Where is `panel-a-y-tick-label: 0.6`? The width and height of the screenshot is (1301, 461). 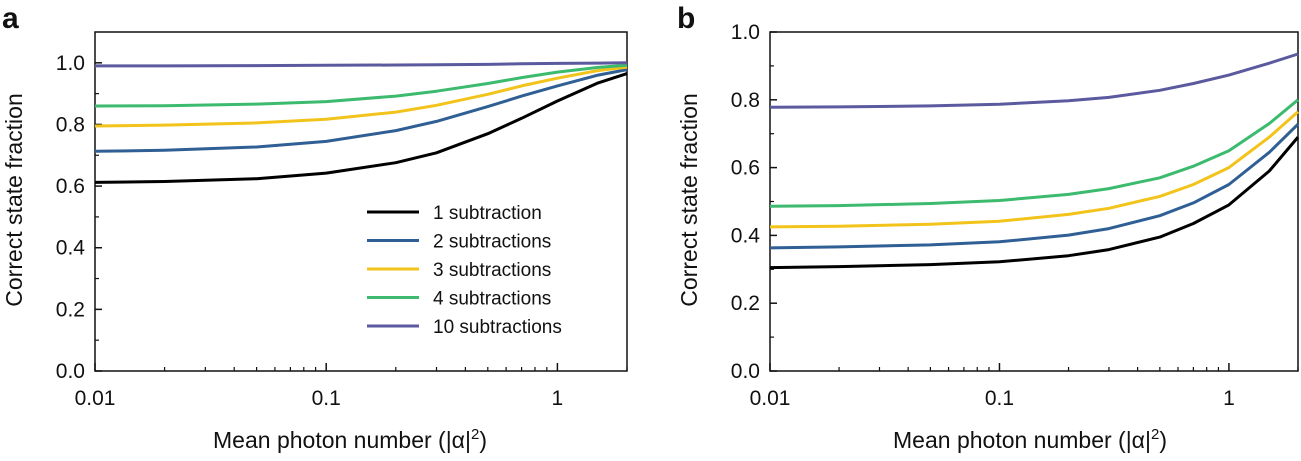 panel-a-y-tick-label: 0.6 is located at coordinates (70, 186).